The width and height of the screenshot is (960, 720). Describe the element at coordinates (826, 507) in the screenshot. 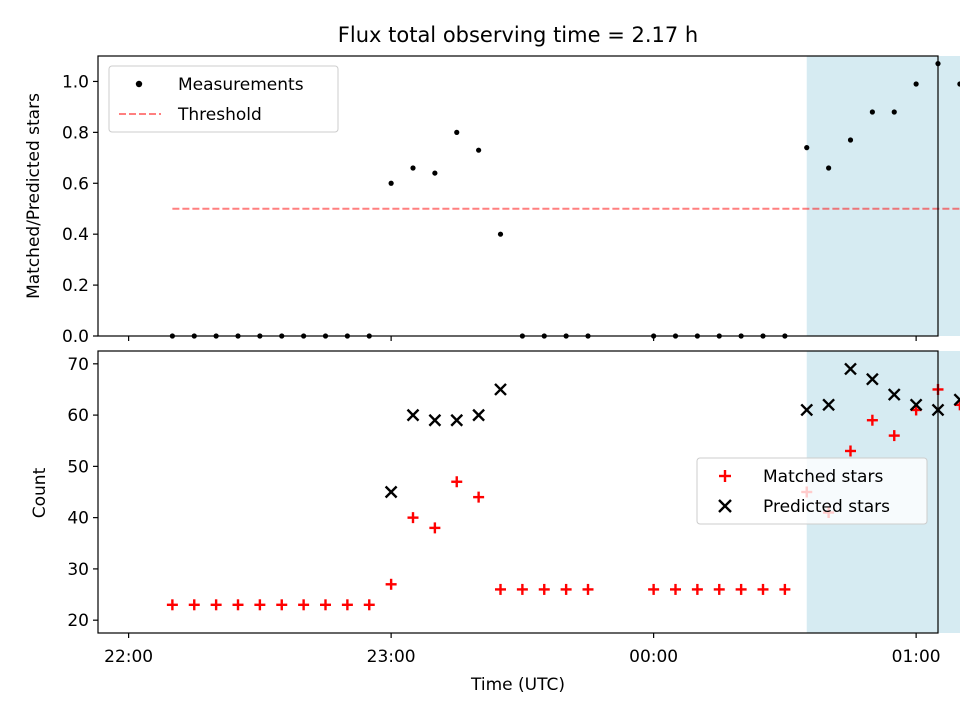

I see `legend-predicted-label: Predicted stars` at that location.